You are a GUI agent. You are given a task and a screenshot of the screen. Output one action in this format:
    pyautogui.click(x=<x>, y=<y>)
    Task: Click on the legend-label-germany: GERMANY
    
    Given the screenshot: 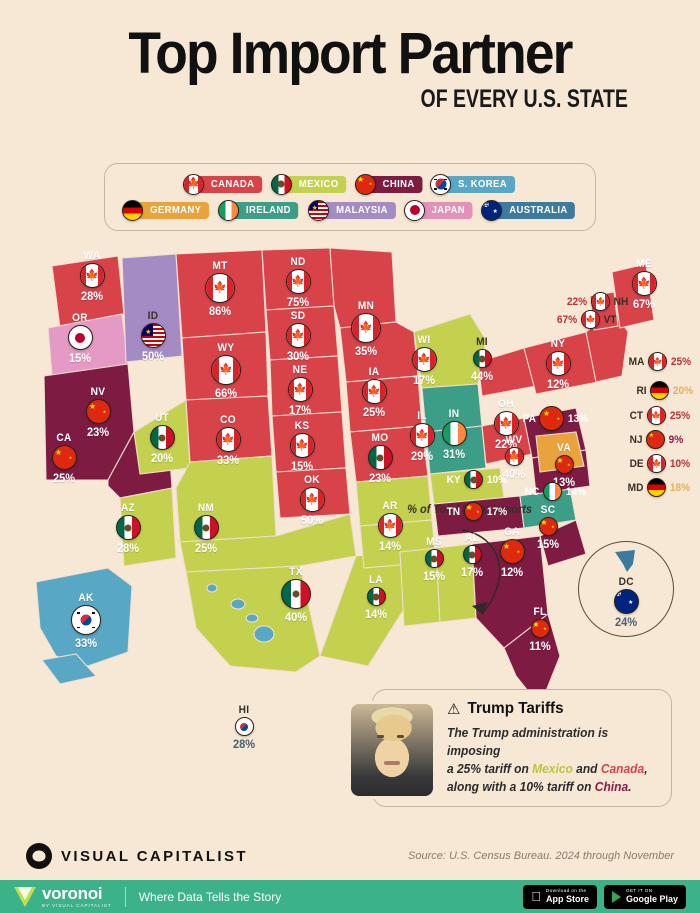 What is the action you would take?
    pyautogui.click(x=171, y=210)
    